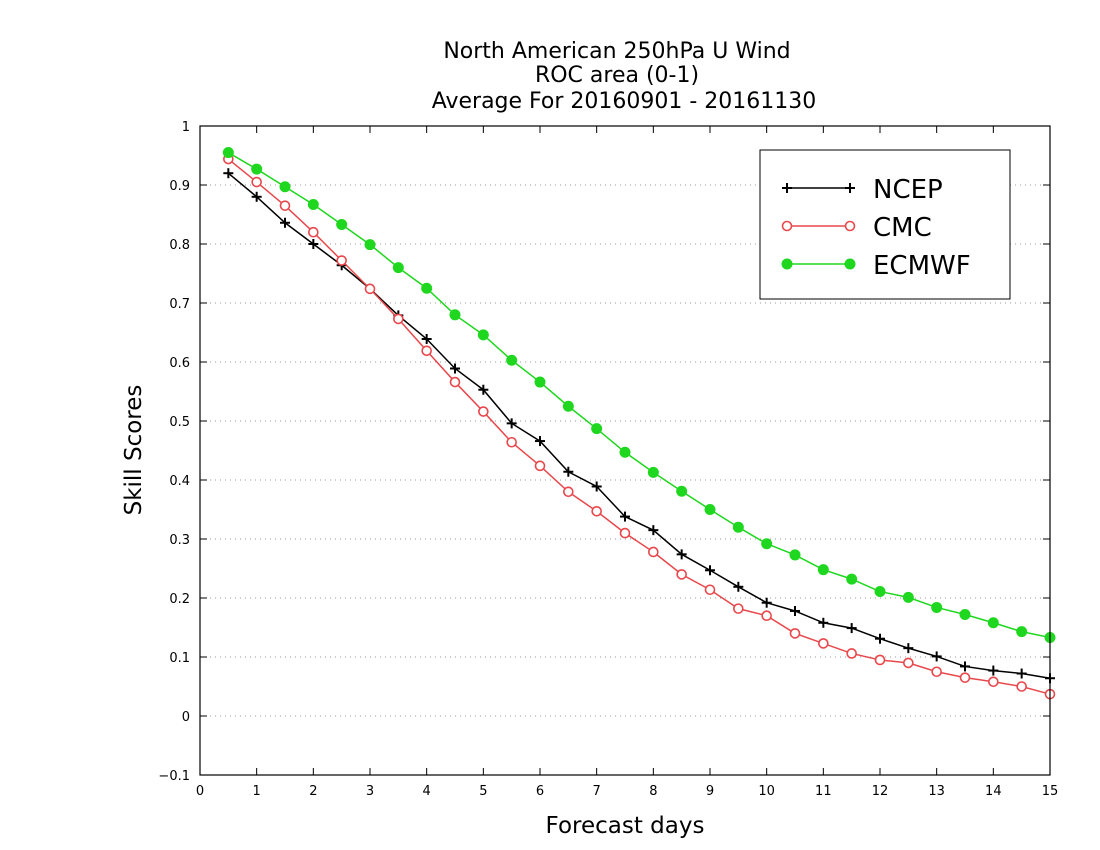 The image size is (1100, 850). I want to click on y-tick-label: 1, so click(186, 127).